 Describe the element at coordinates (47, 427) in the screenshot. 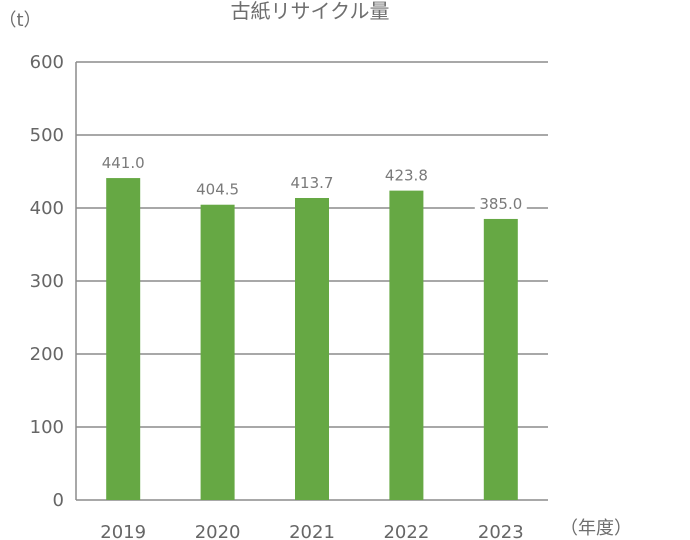

I see `y-tick-label: 100` at that location.